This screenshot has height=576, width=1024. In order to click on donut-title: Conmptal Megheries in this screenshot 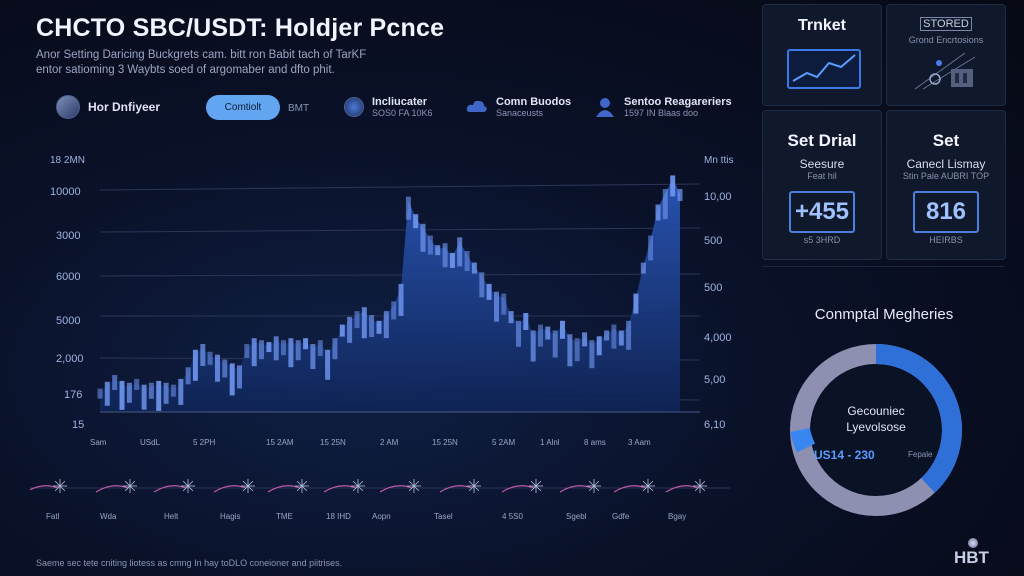, I will do `click(884, 314)`.